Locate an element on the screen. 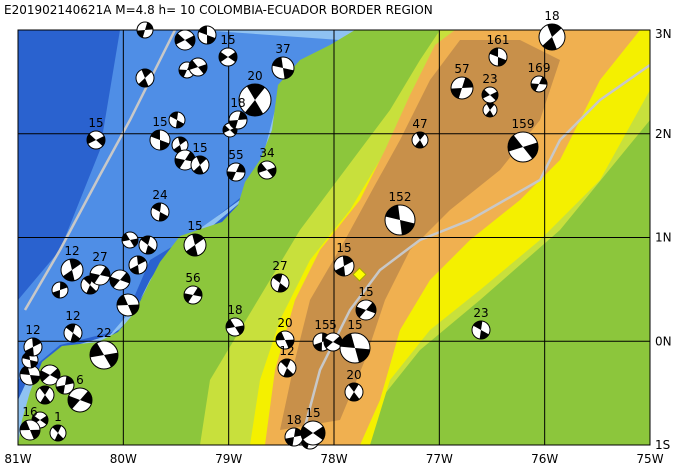 The width and height of the screenshot is (685, 475). lon-label: 75W is located at coordinates (649, 459).